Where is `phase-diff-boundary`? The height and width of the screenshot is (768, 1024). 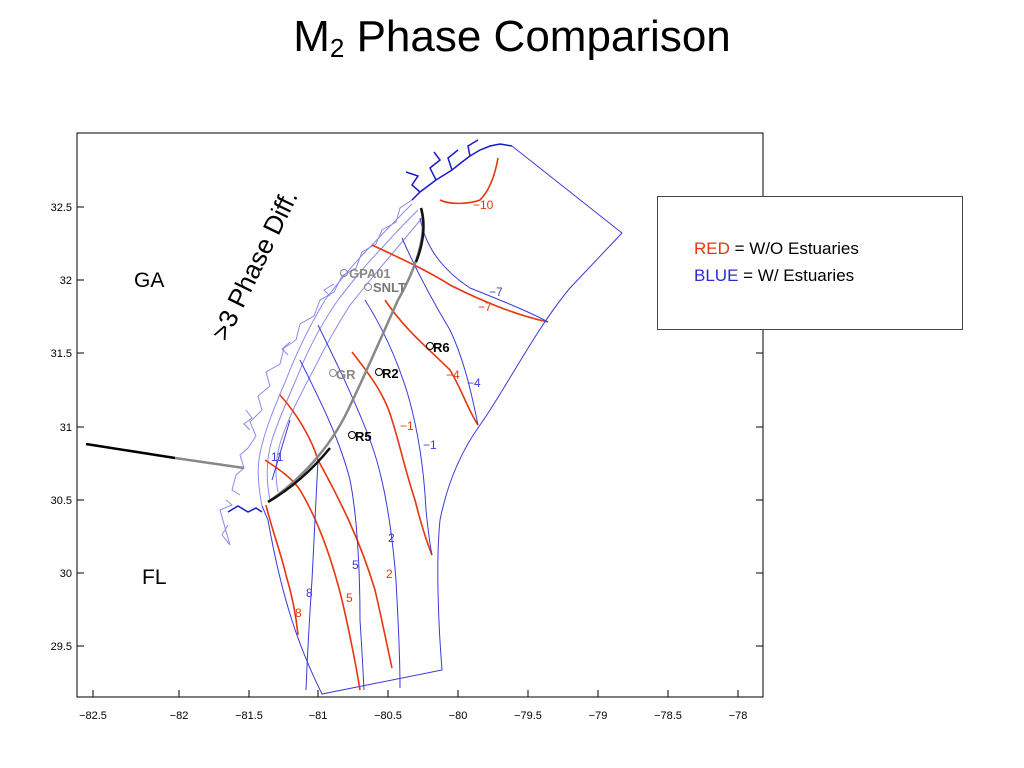 phase-diff-boundary is located at coordinates (346, 355).